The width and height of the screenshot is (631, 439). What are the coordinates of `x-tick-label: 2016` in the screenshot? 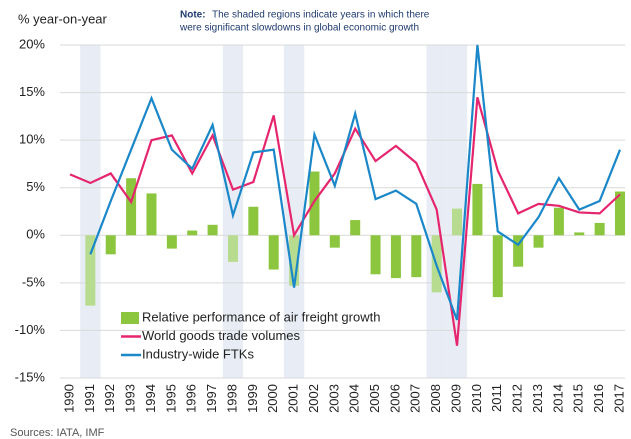 It's located at (598, 398).